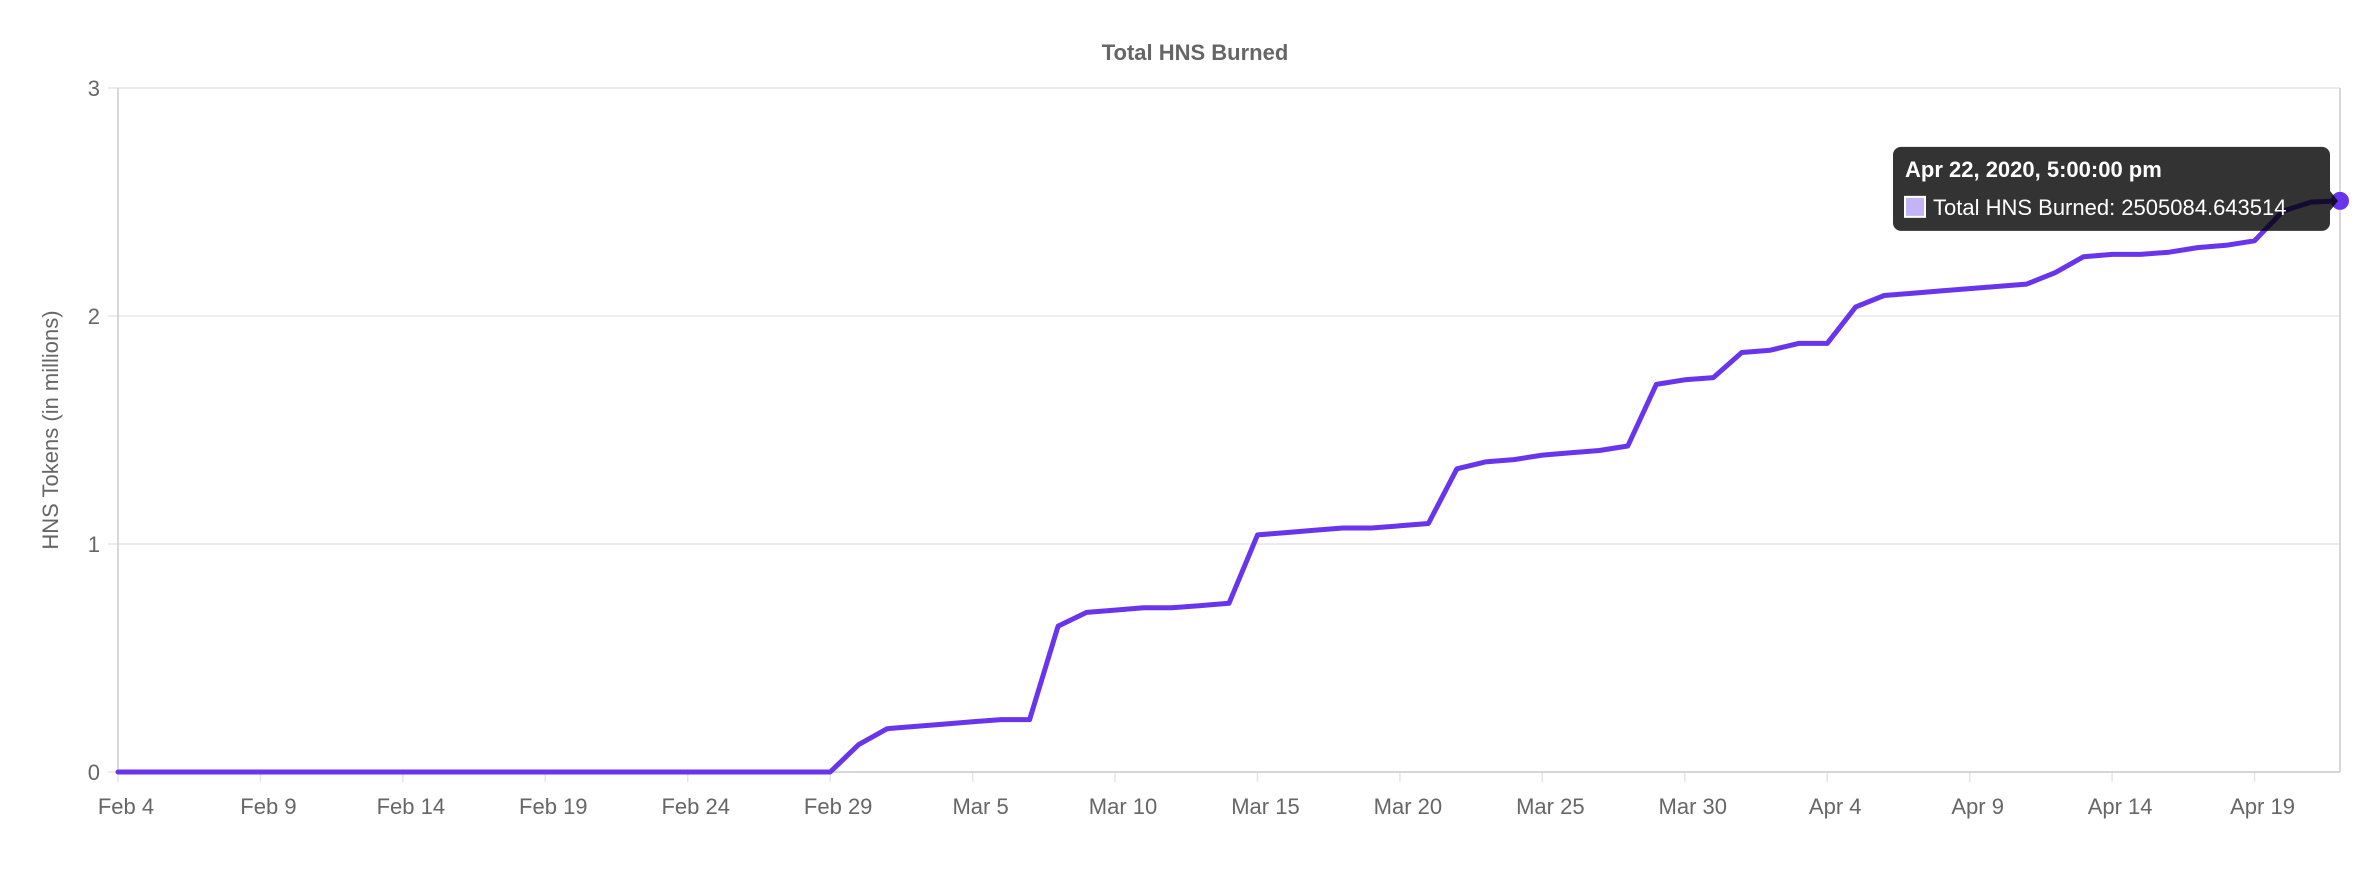  I want to click on x-tick-label: Apr 4, so click(1835, 806).